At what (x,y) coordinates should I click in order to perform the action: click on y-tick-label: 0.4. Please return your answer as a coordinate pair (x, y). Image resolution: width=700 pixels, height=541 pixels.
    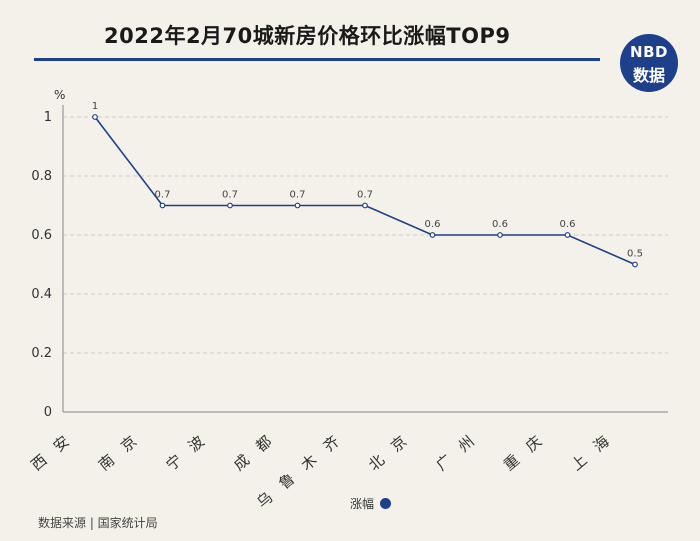
    Looking at the image, I should click on (41, 294).